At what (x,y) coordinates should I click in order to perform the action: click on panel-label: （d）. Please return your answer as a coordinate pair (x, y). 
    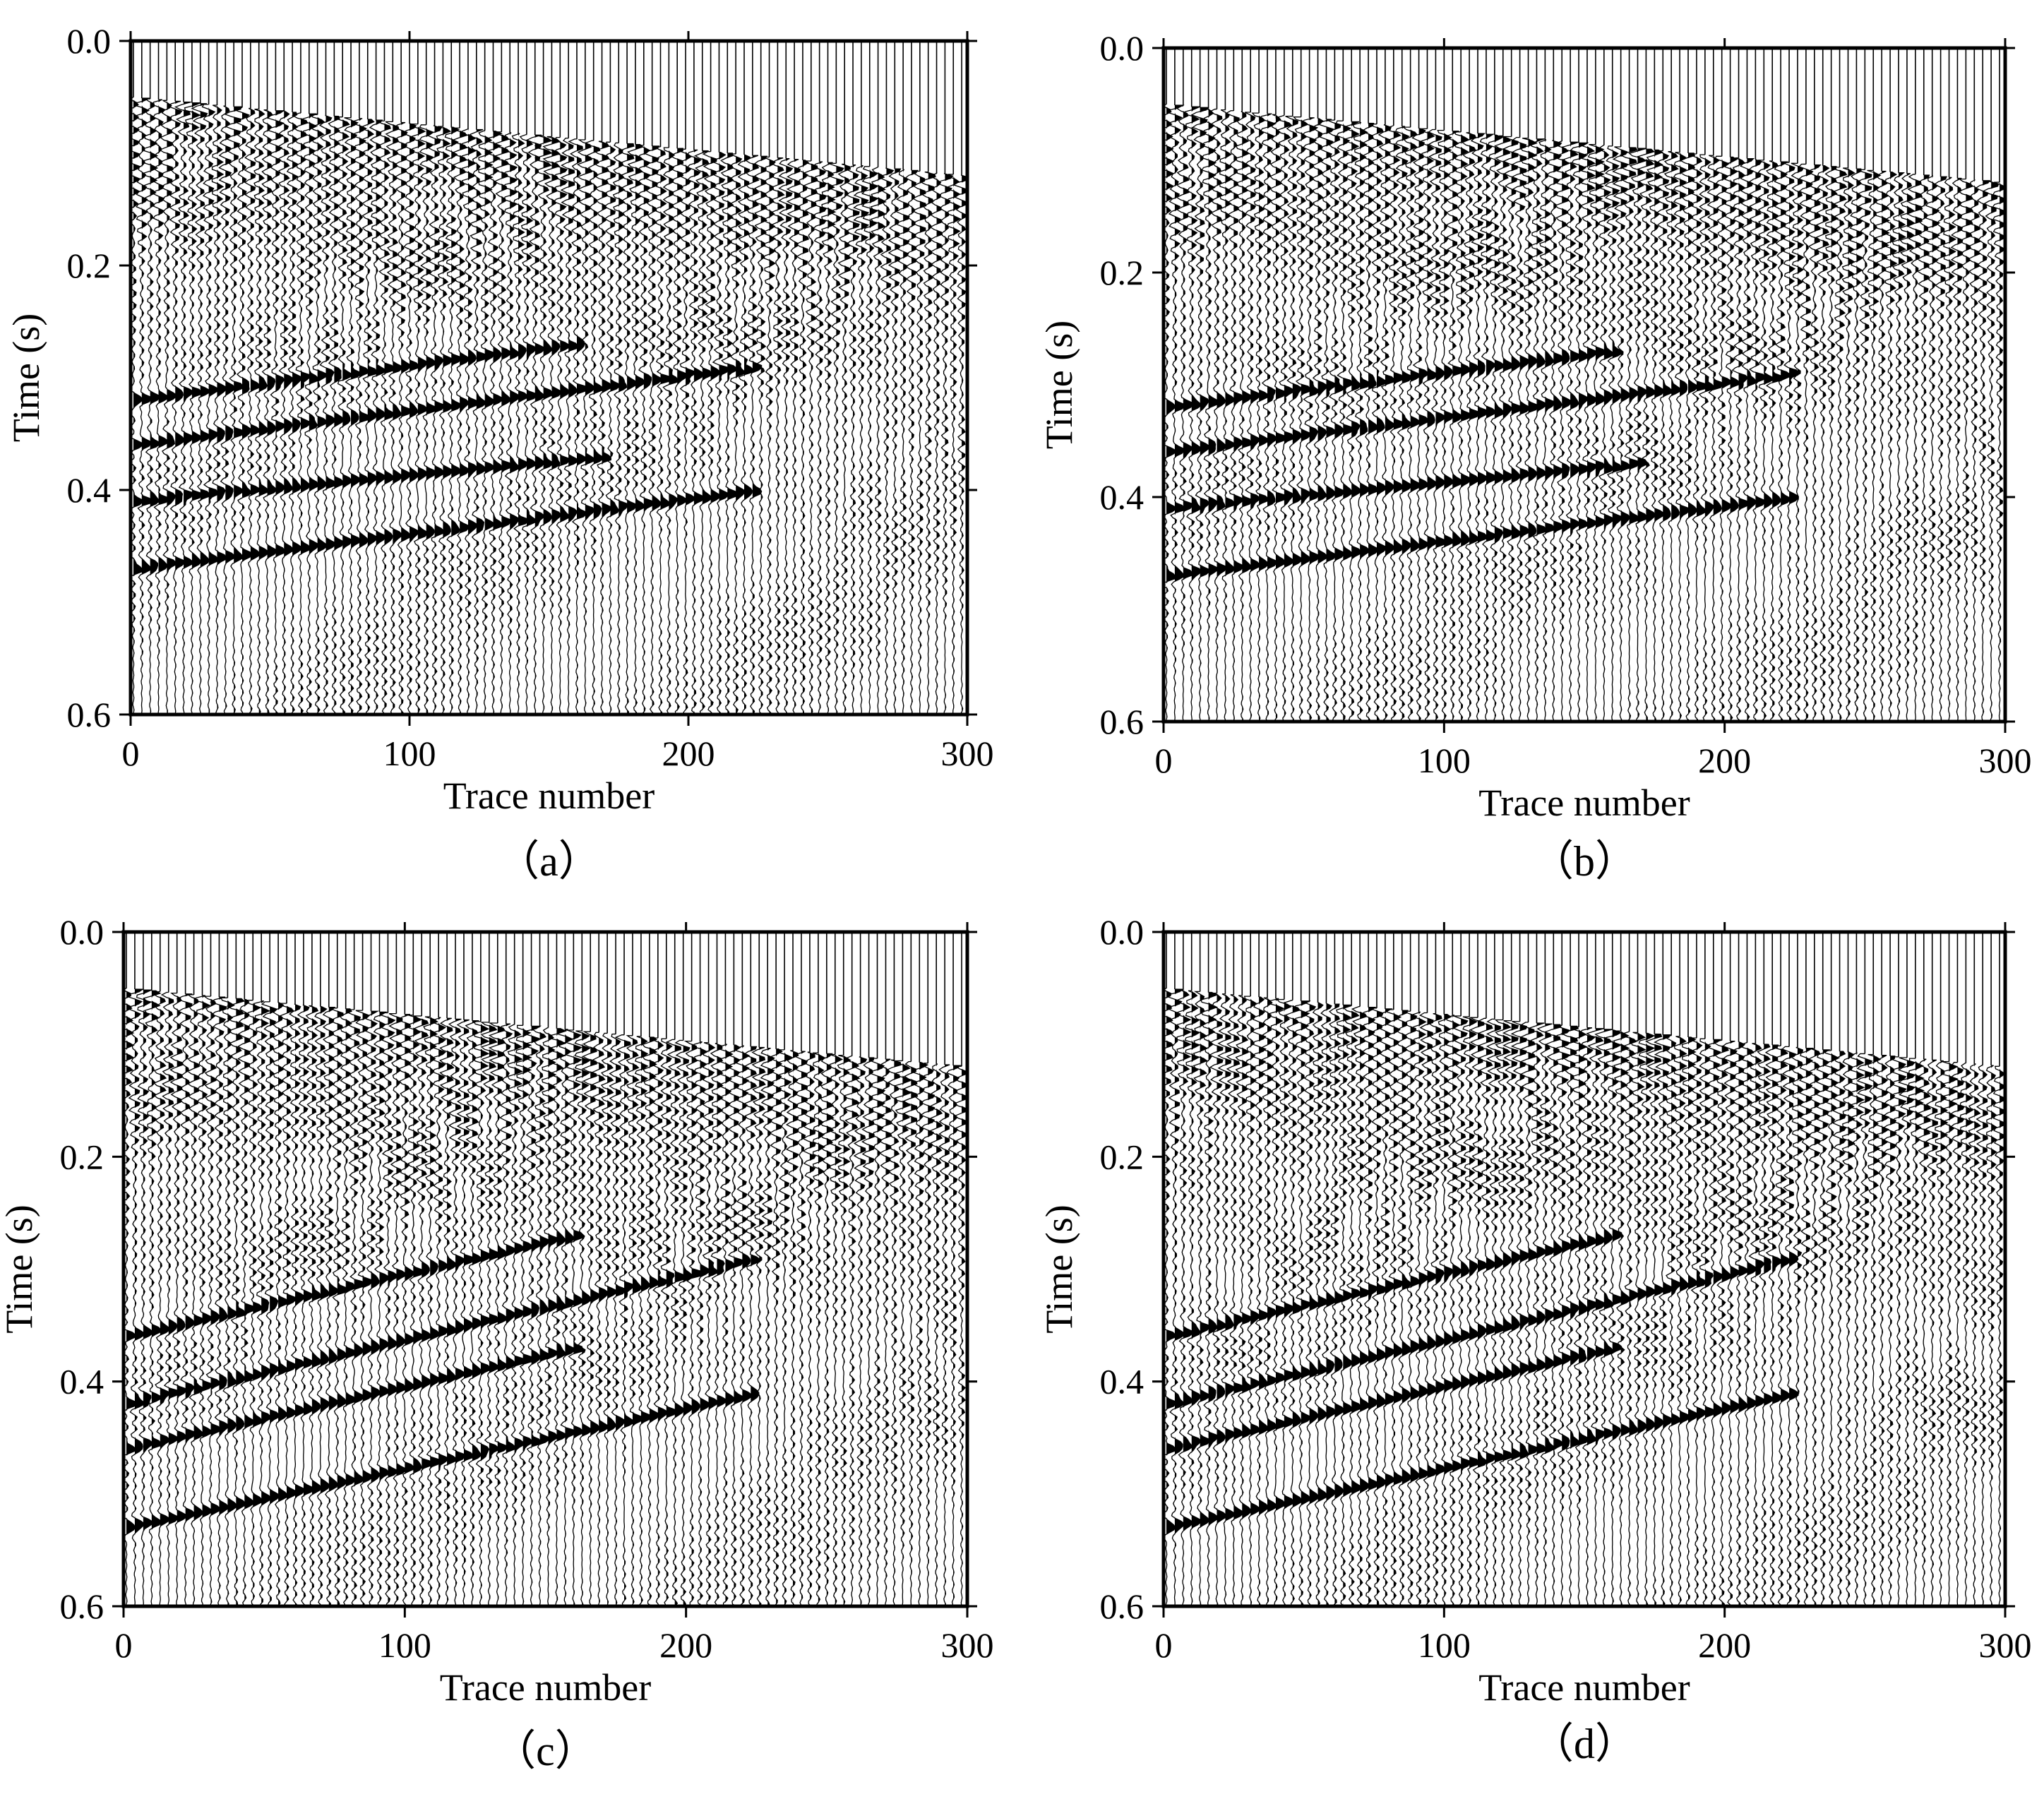
    Looking at the image, I should click on (1584, 1744).